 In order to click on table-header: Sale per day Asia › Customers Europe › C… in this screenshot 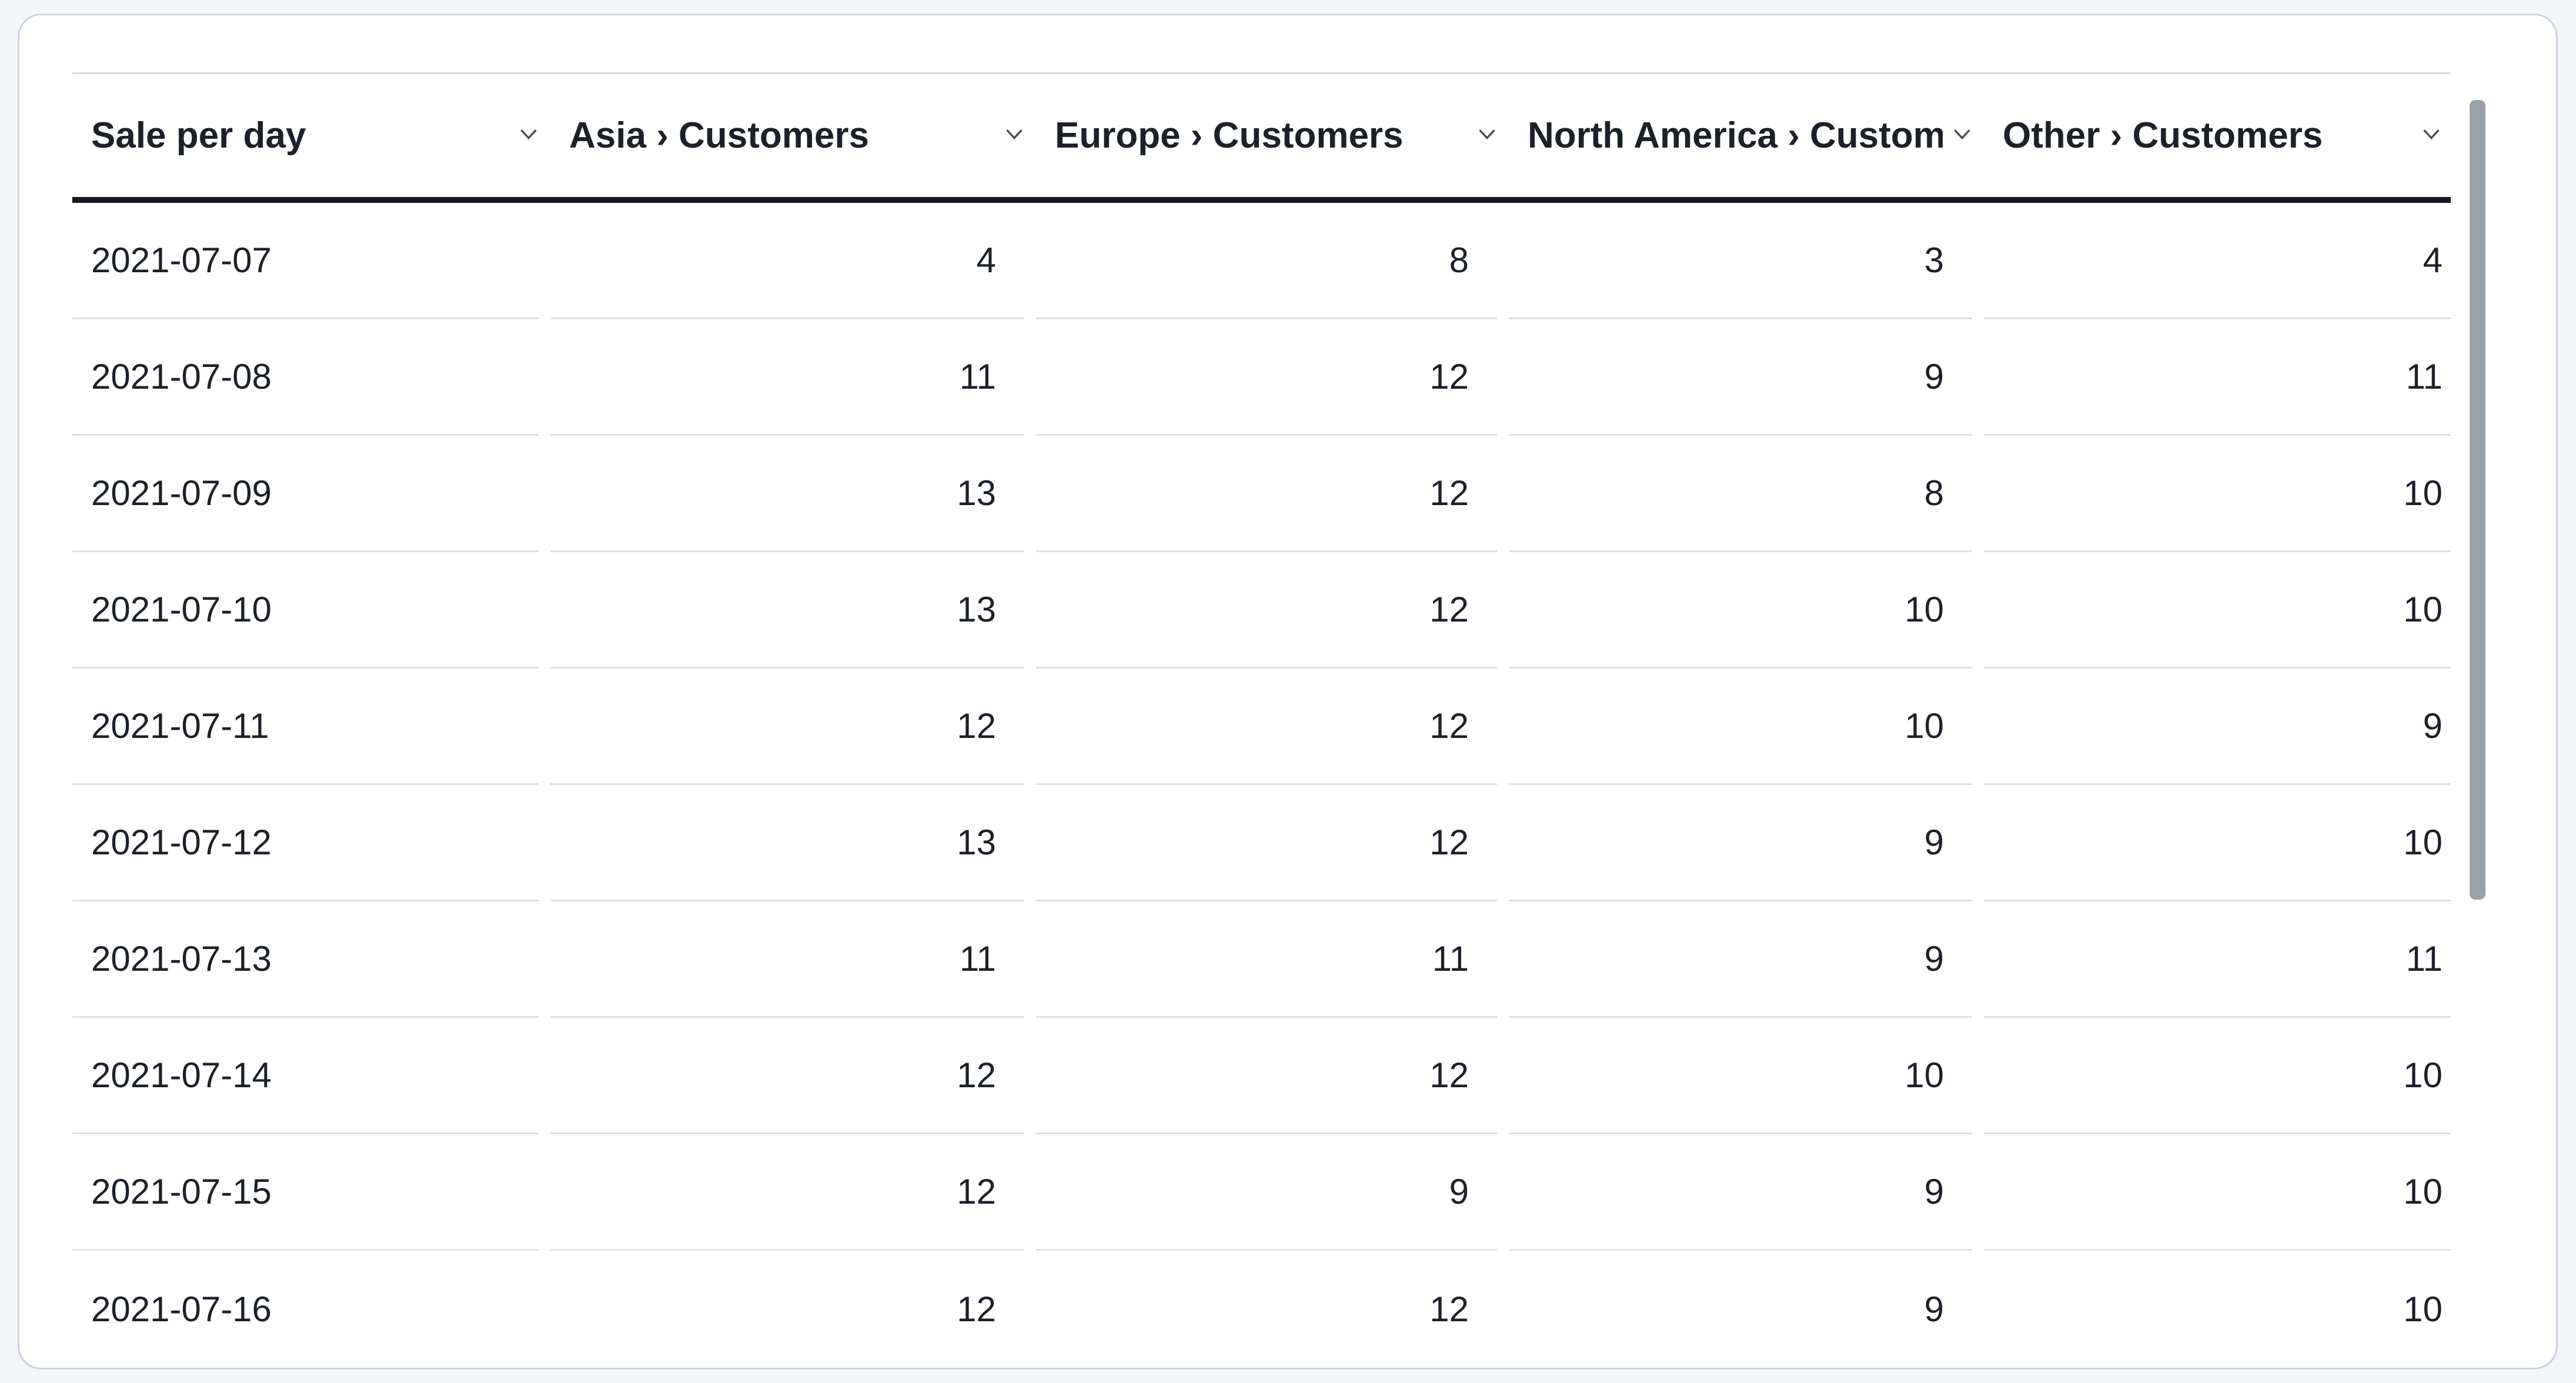, I will do `click(1261, 137)`.